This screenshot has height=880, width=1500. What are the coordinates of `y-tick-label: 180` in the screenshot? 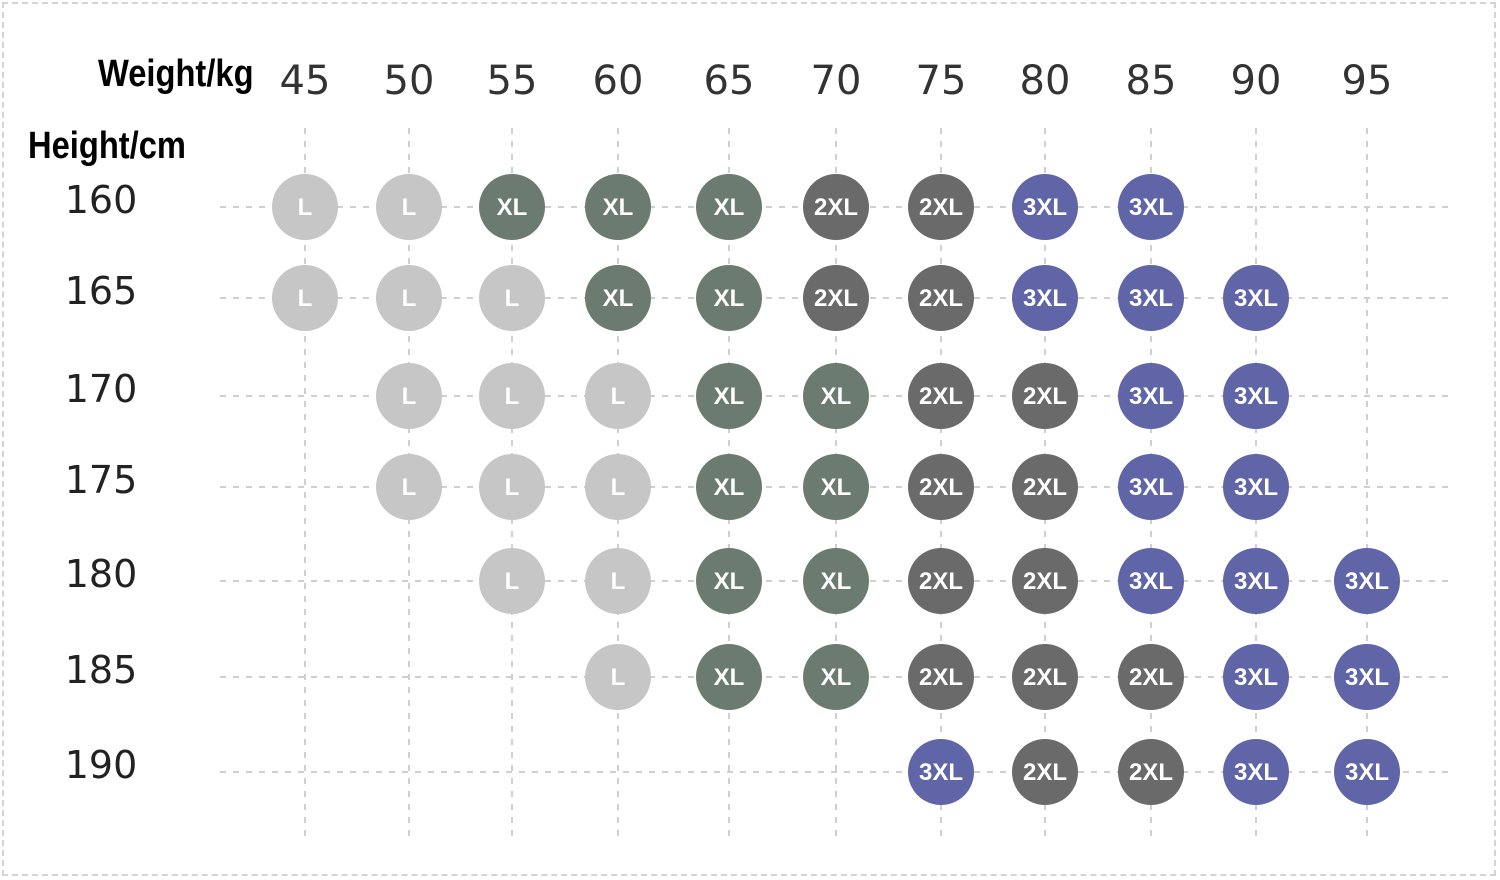 It's located at (101, 574).